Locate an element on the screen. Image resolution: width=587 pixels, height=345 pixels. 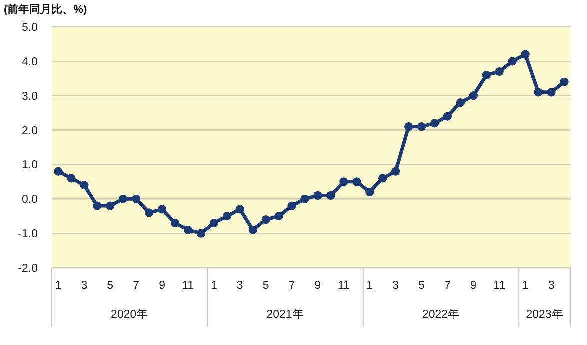
y-tick-label: 3.0 is located at coordinates (30, 96).